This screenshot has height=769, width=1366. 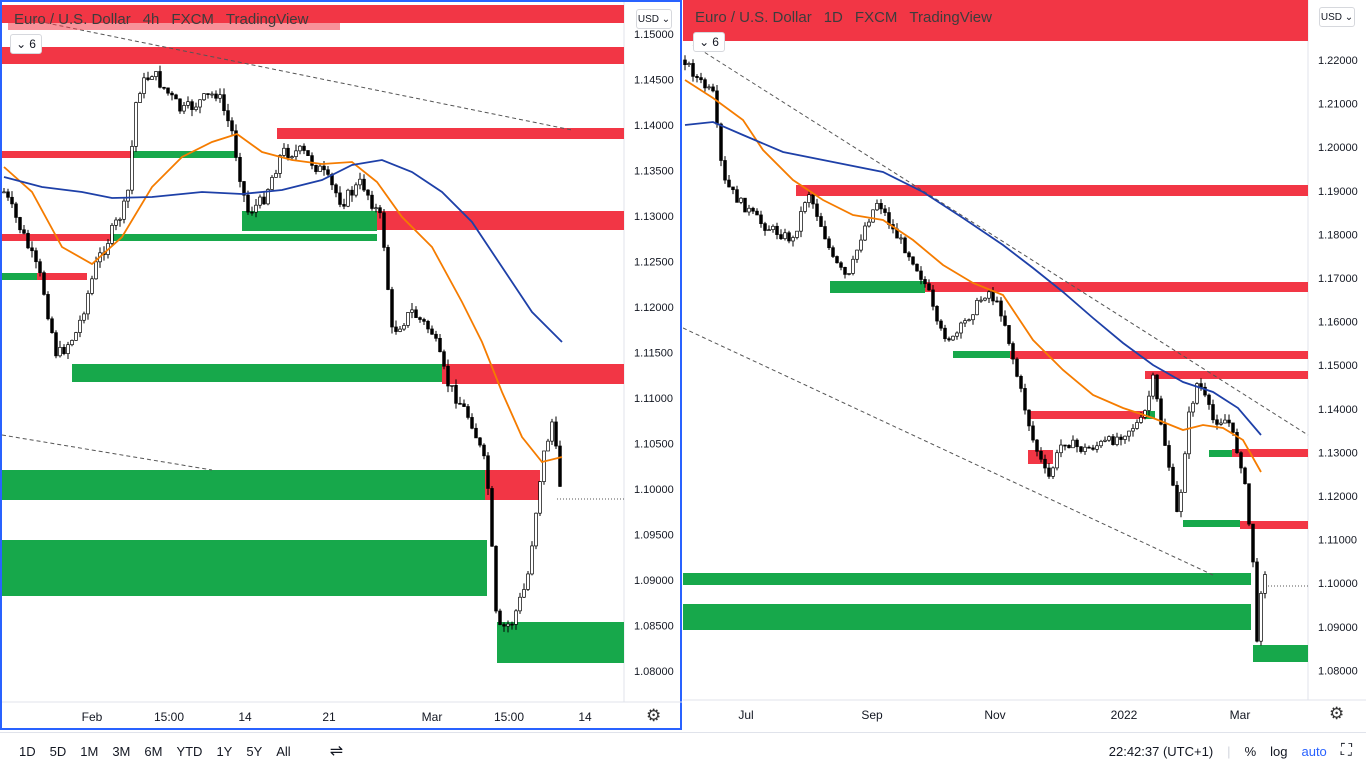 What do you see at coordinates (715, 42) in the screenshot?
I see `indicator-count: 6` at bounding box center [715, 42].